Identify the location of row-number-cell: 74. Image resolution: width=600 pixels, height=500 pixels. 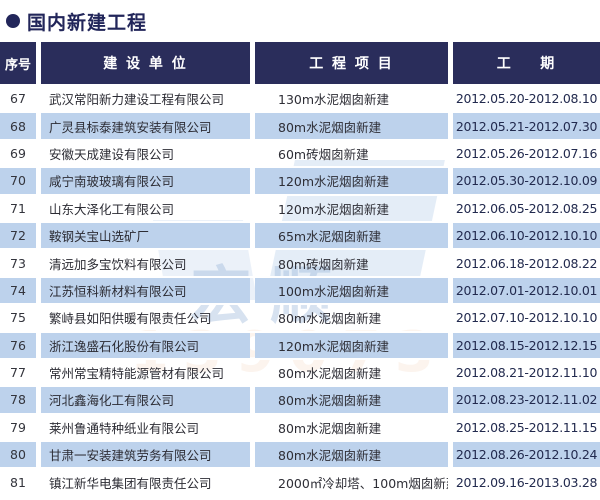
(18, 290).